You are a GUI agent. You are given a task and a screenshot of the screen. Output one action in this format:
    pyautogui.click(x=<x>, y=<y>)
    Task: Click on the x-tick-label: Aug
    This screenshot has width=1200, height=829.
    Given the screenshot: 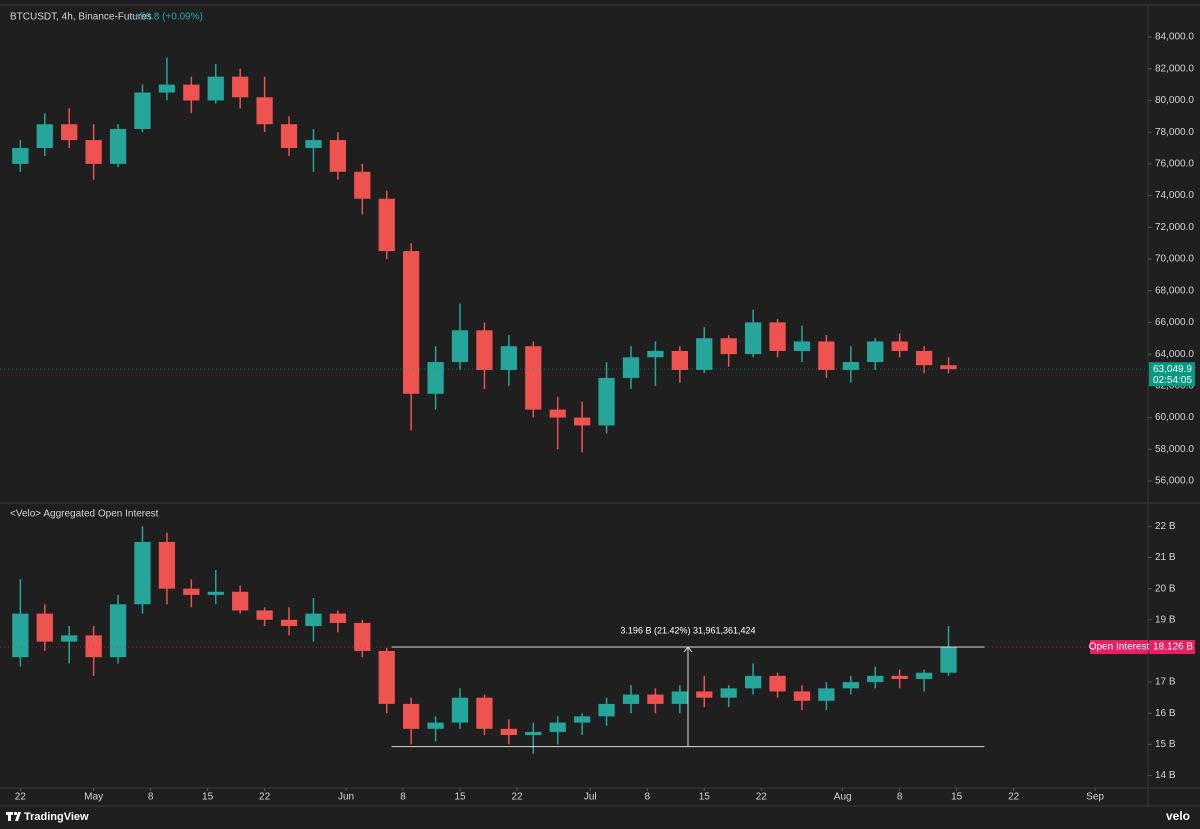 What is the action you would take?
    pyautogui.click(x=843, y=797)
    